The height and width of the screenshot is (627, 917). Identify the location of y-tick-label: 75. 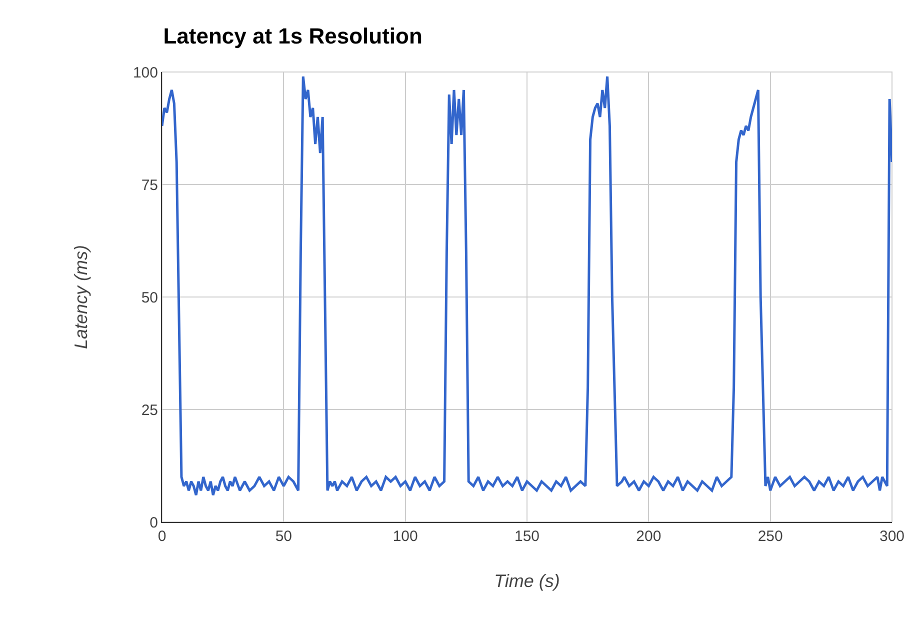
(149, 185).